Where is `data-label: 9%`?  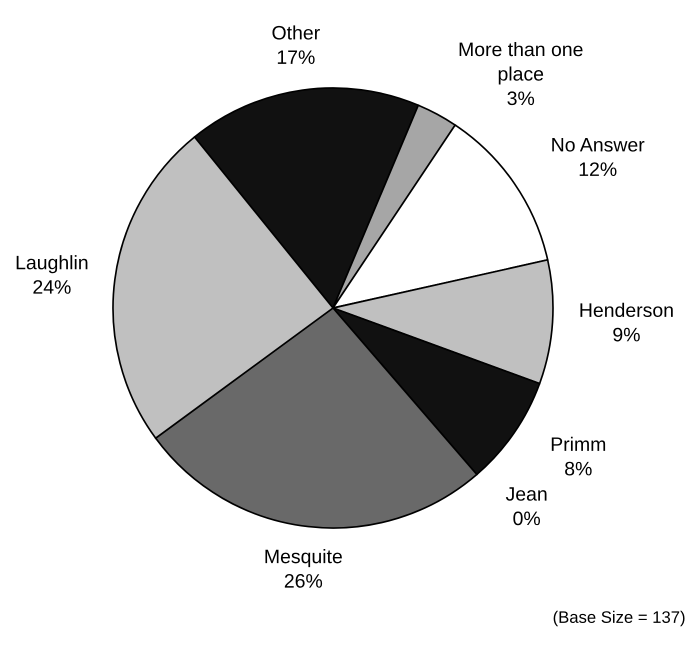
data-label: 9% is located at coordinates (626, 335).